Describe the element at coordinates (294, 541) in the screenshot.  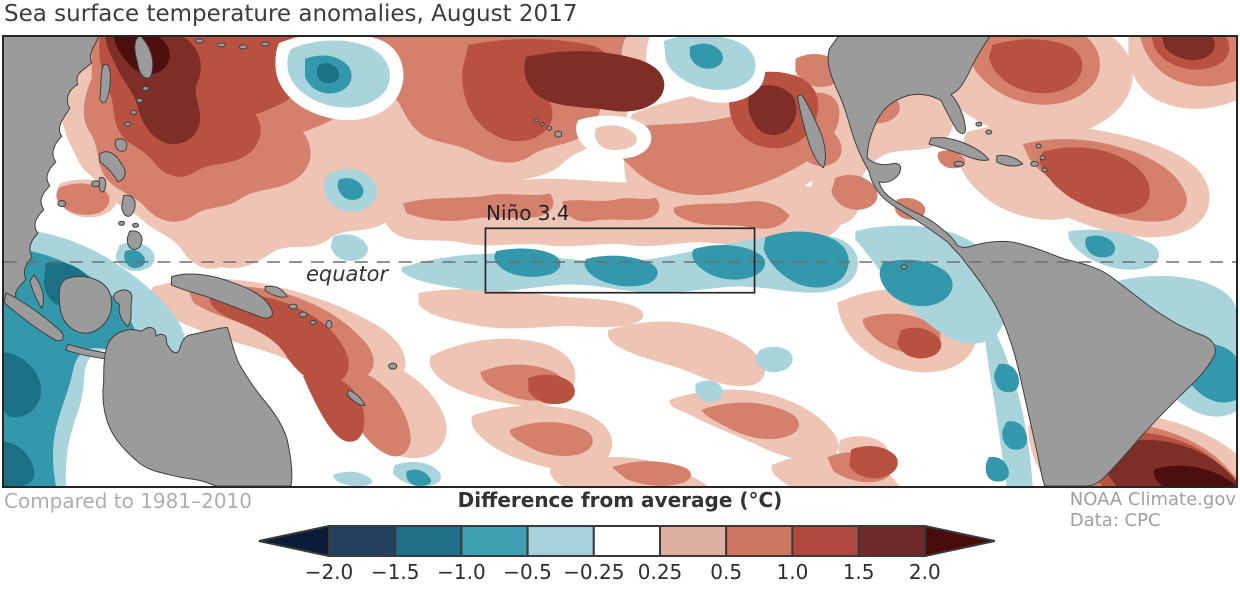
I see `colorbar-left-arrow` at that location.